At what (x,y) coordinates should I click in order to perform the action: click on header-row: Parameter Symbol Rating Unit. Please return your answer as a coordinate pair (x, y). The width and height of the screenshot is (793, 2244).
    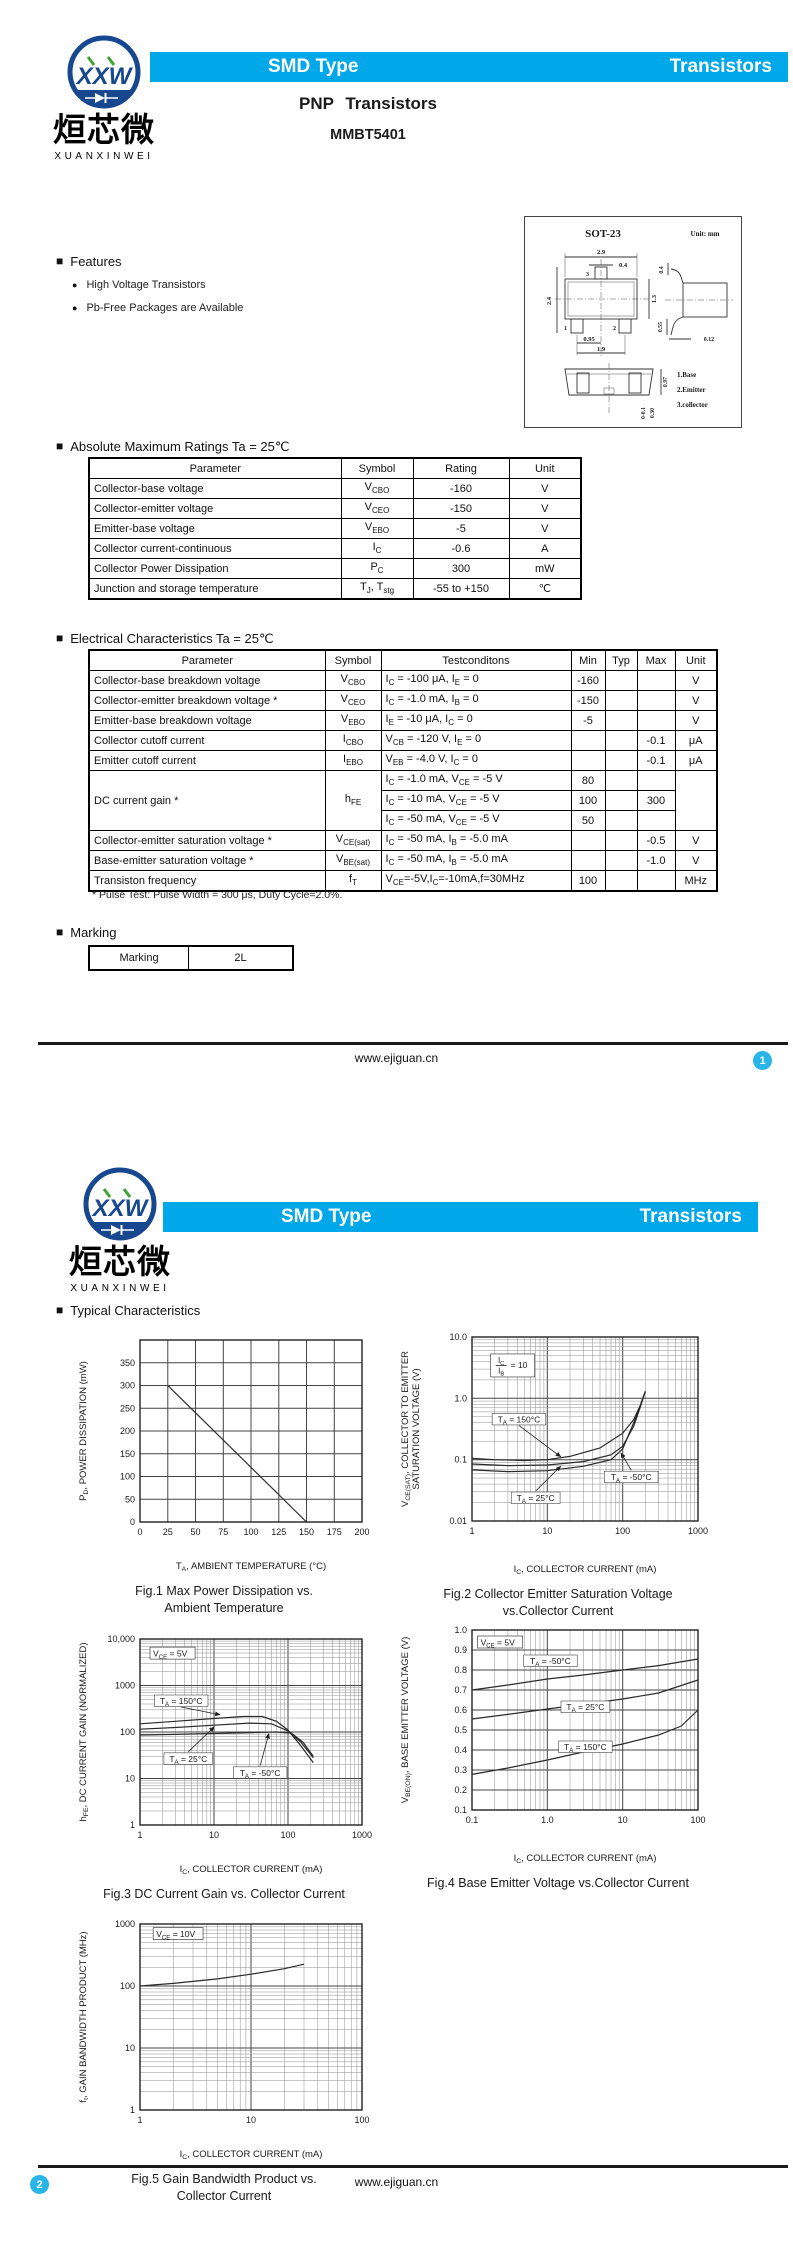
    Looking at the image, I should click on (335, 468).